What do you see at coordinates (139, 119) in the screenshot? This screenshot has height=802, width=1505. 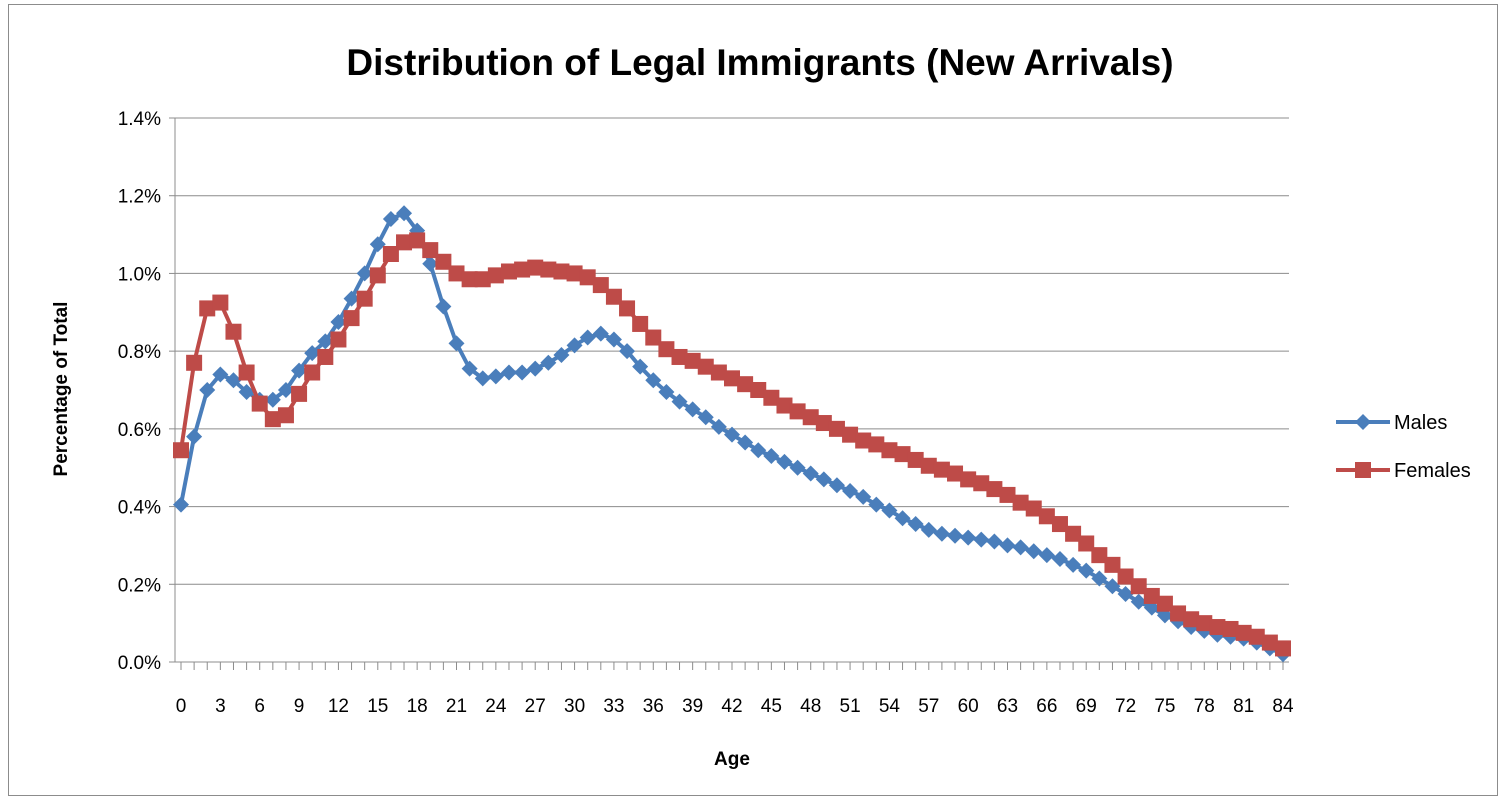 I see `y-tick-label: 1.4%` at bounding box center [139, 119].